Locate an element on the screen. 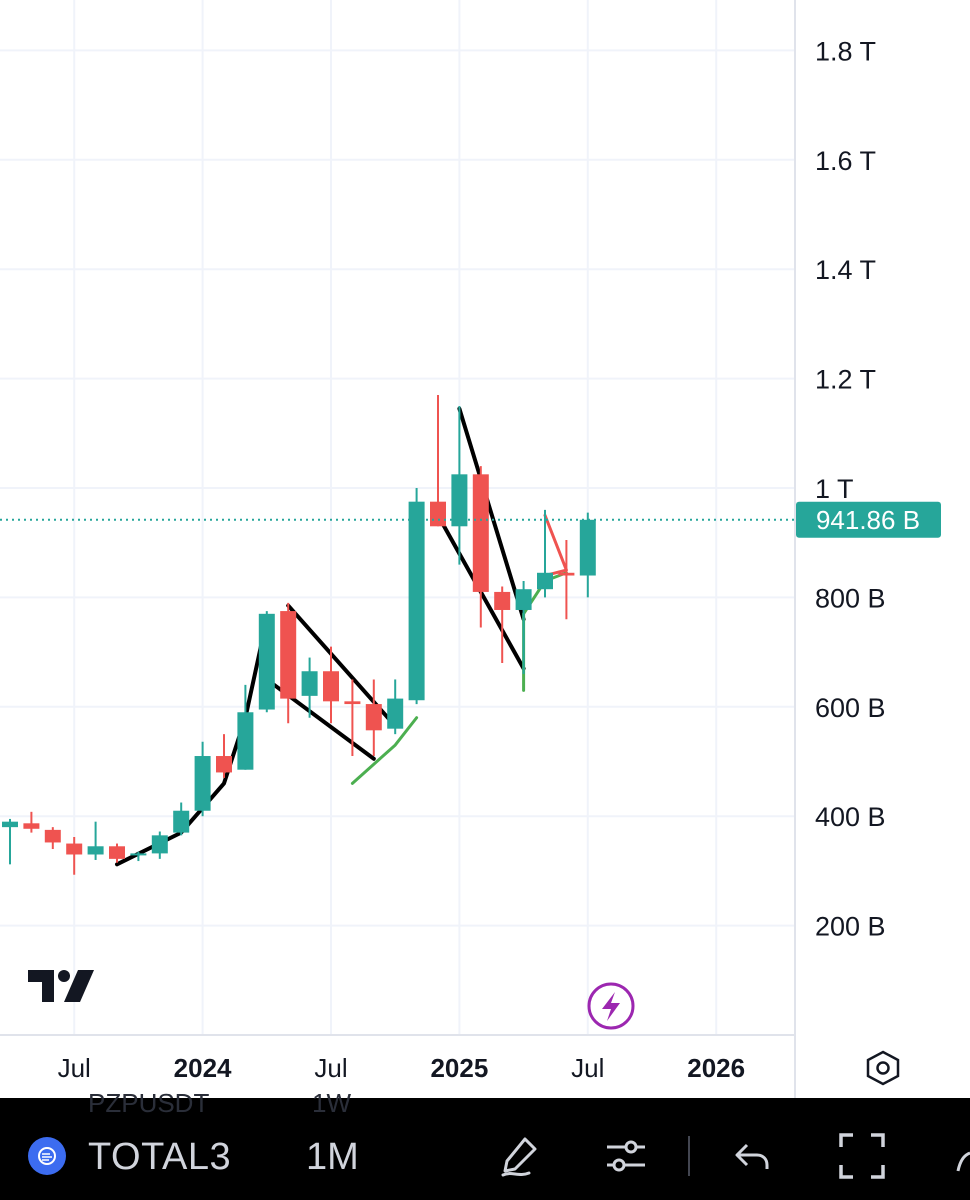  x-tick-label: 2025 is located at coordinates (459, 1068).